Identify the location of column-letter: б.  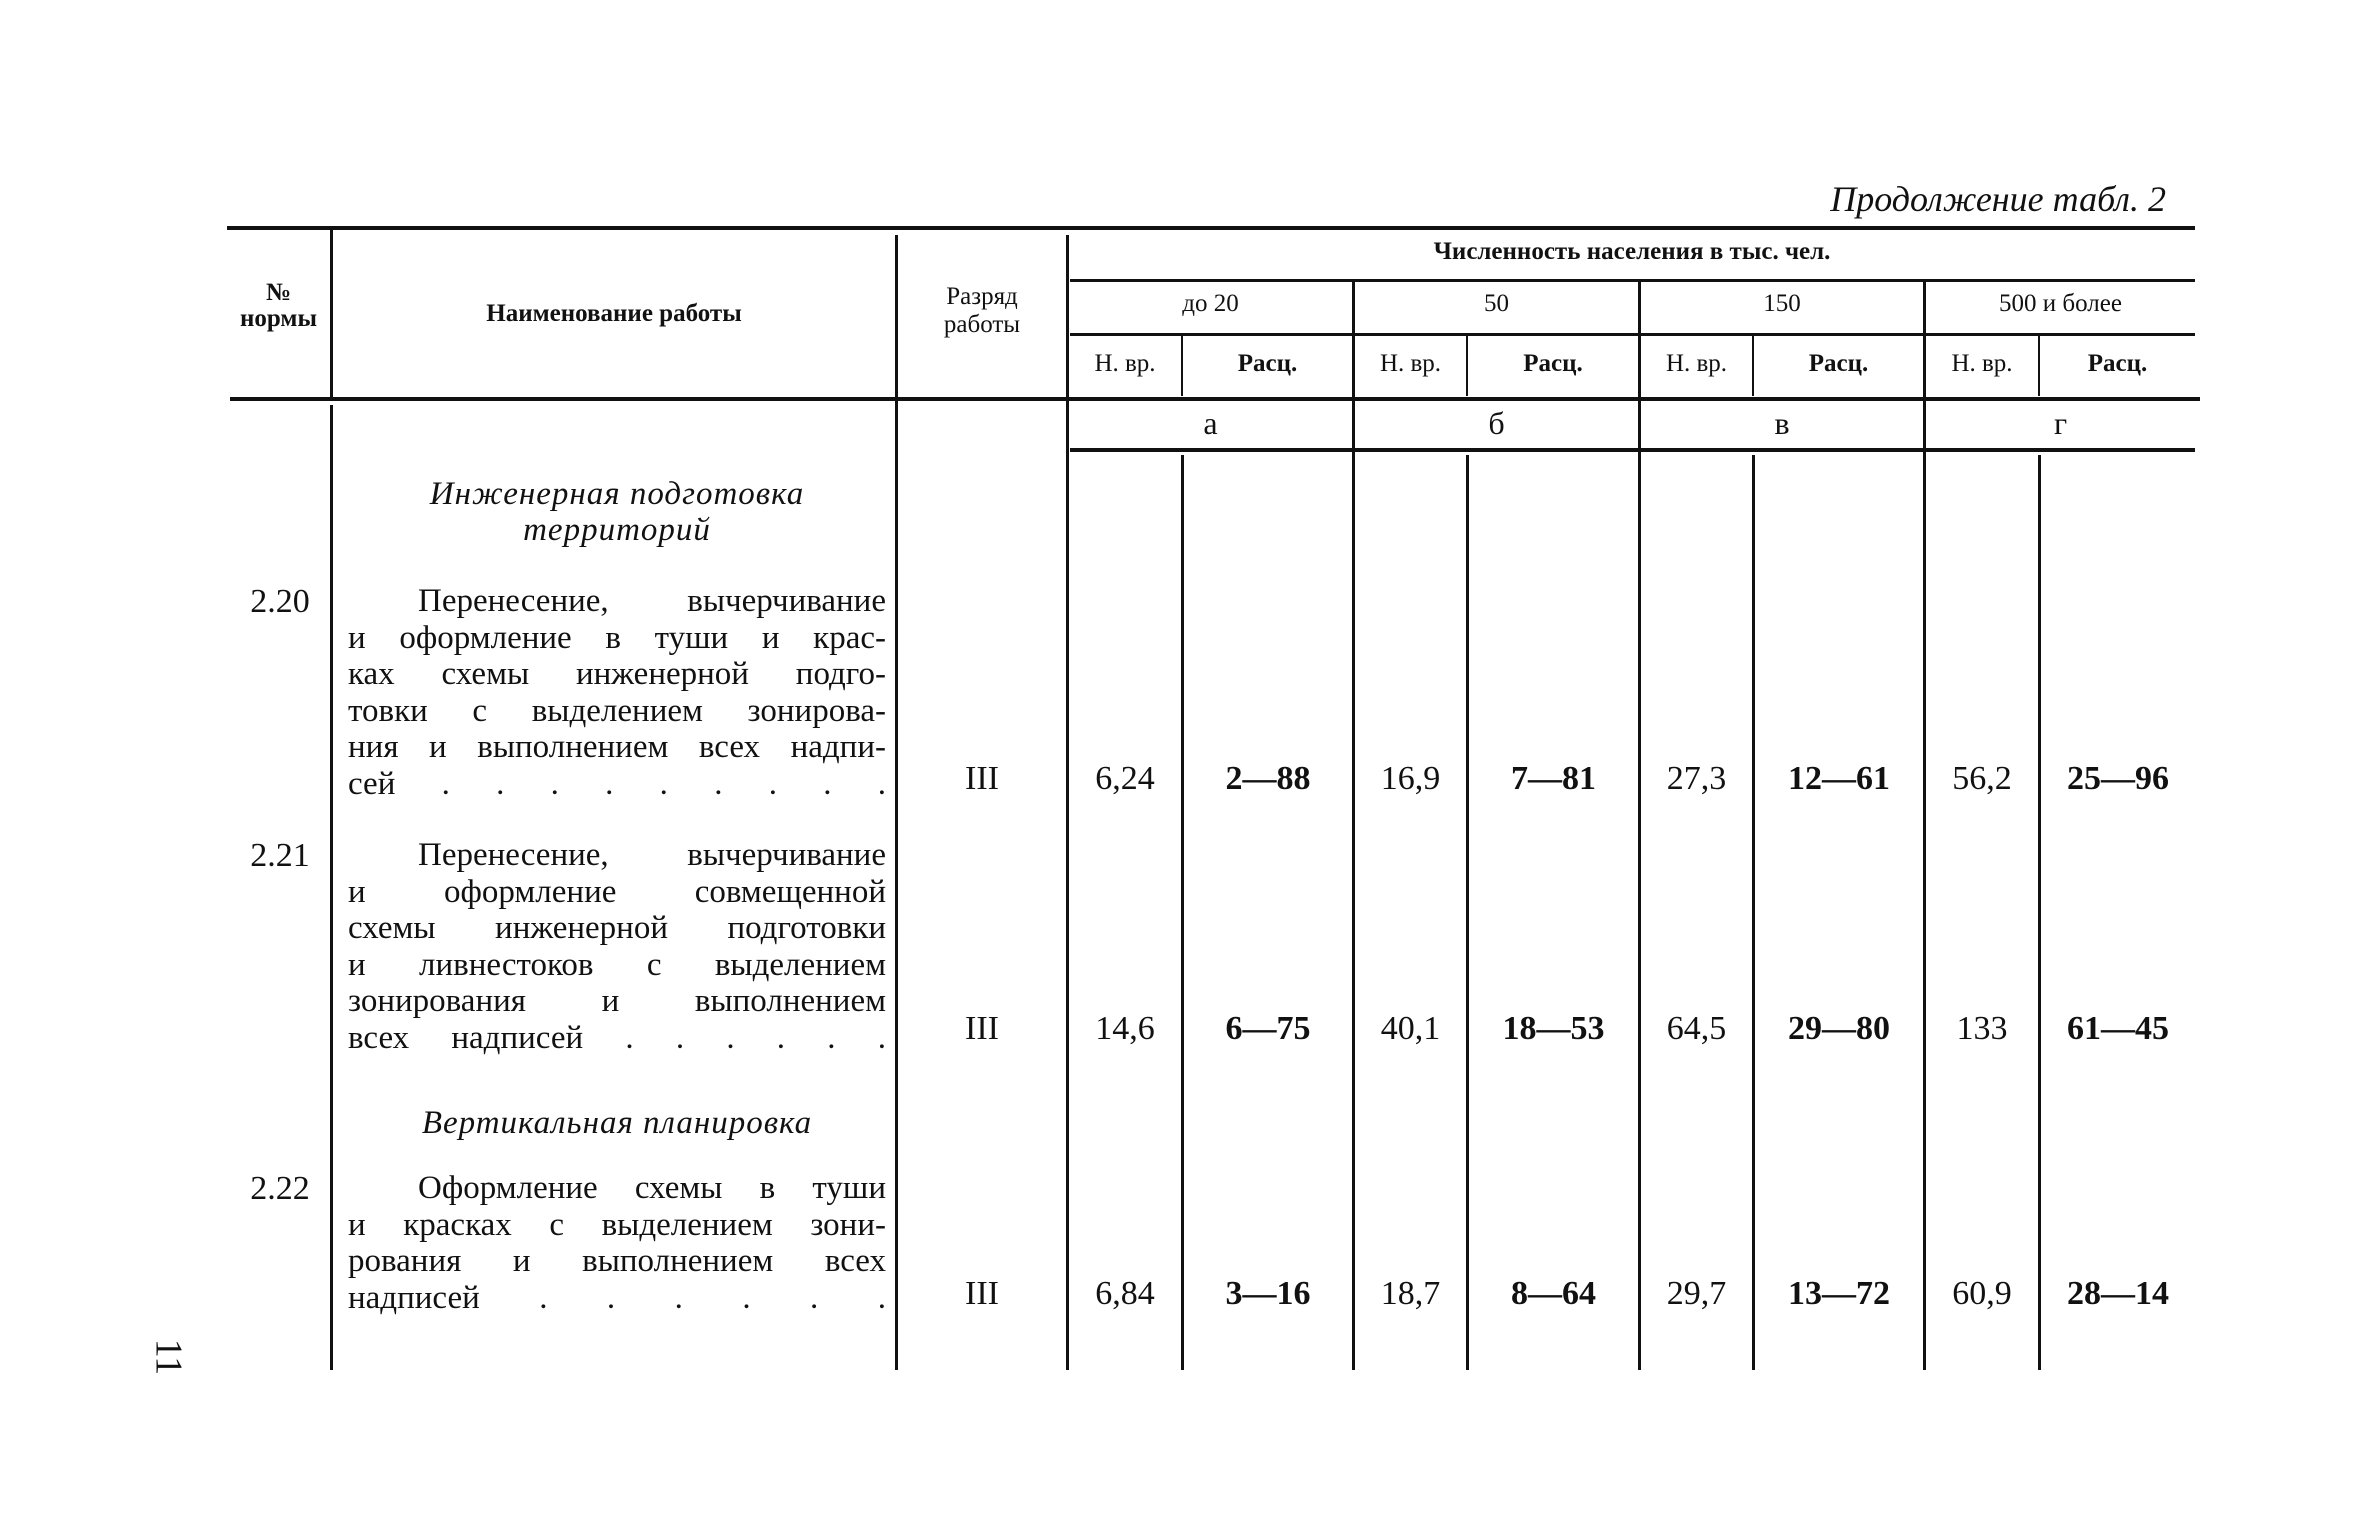
(1496, 423).